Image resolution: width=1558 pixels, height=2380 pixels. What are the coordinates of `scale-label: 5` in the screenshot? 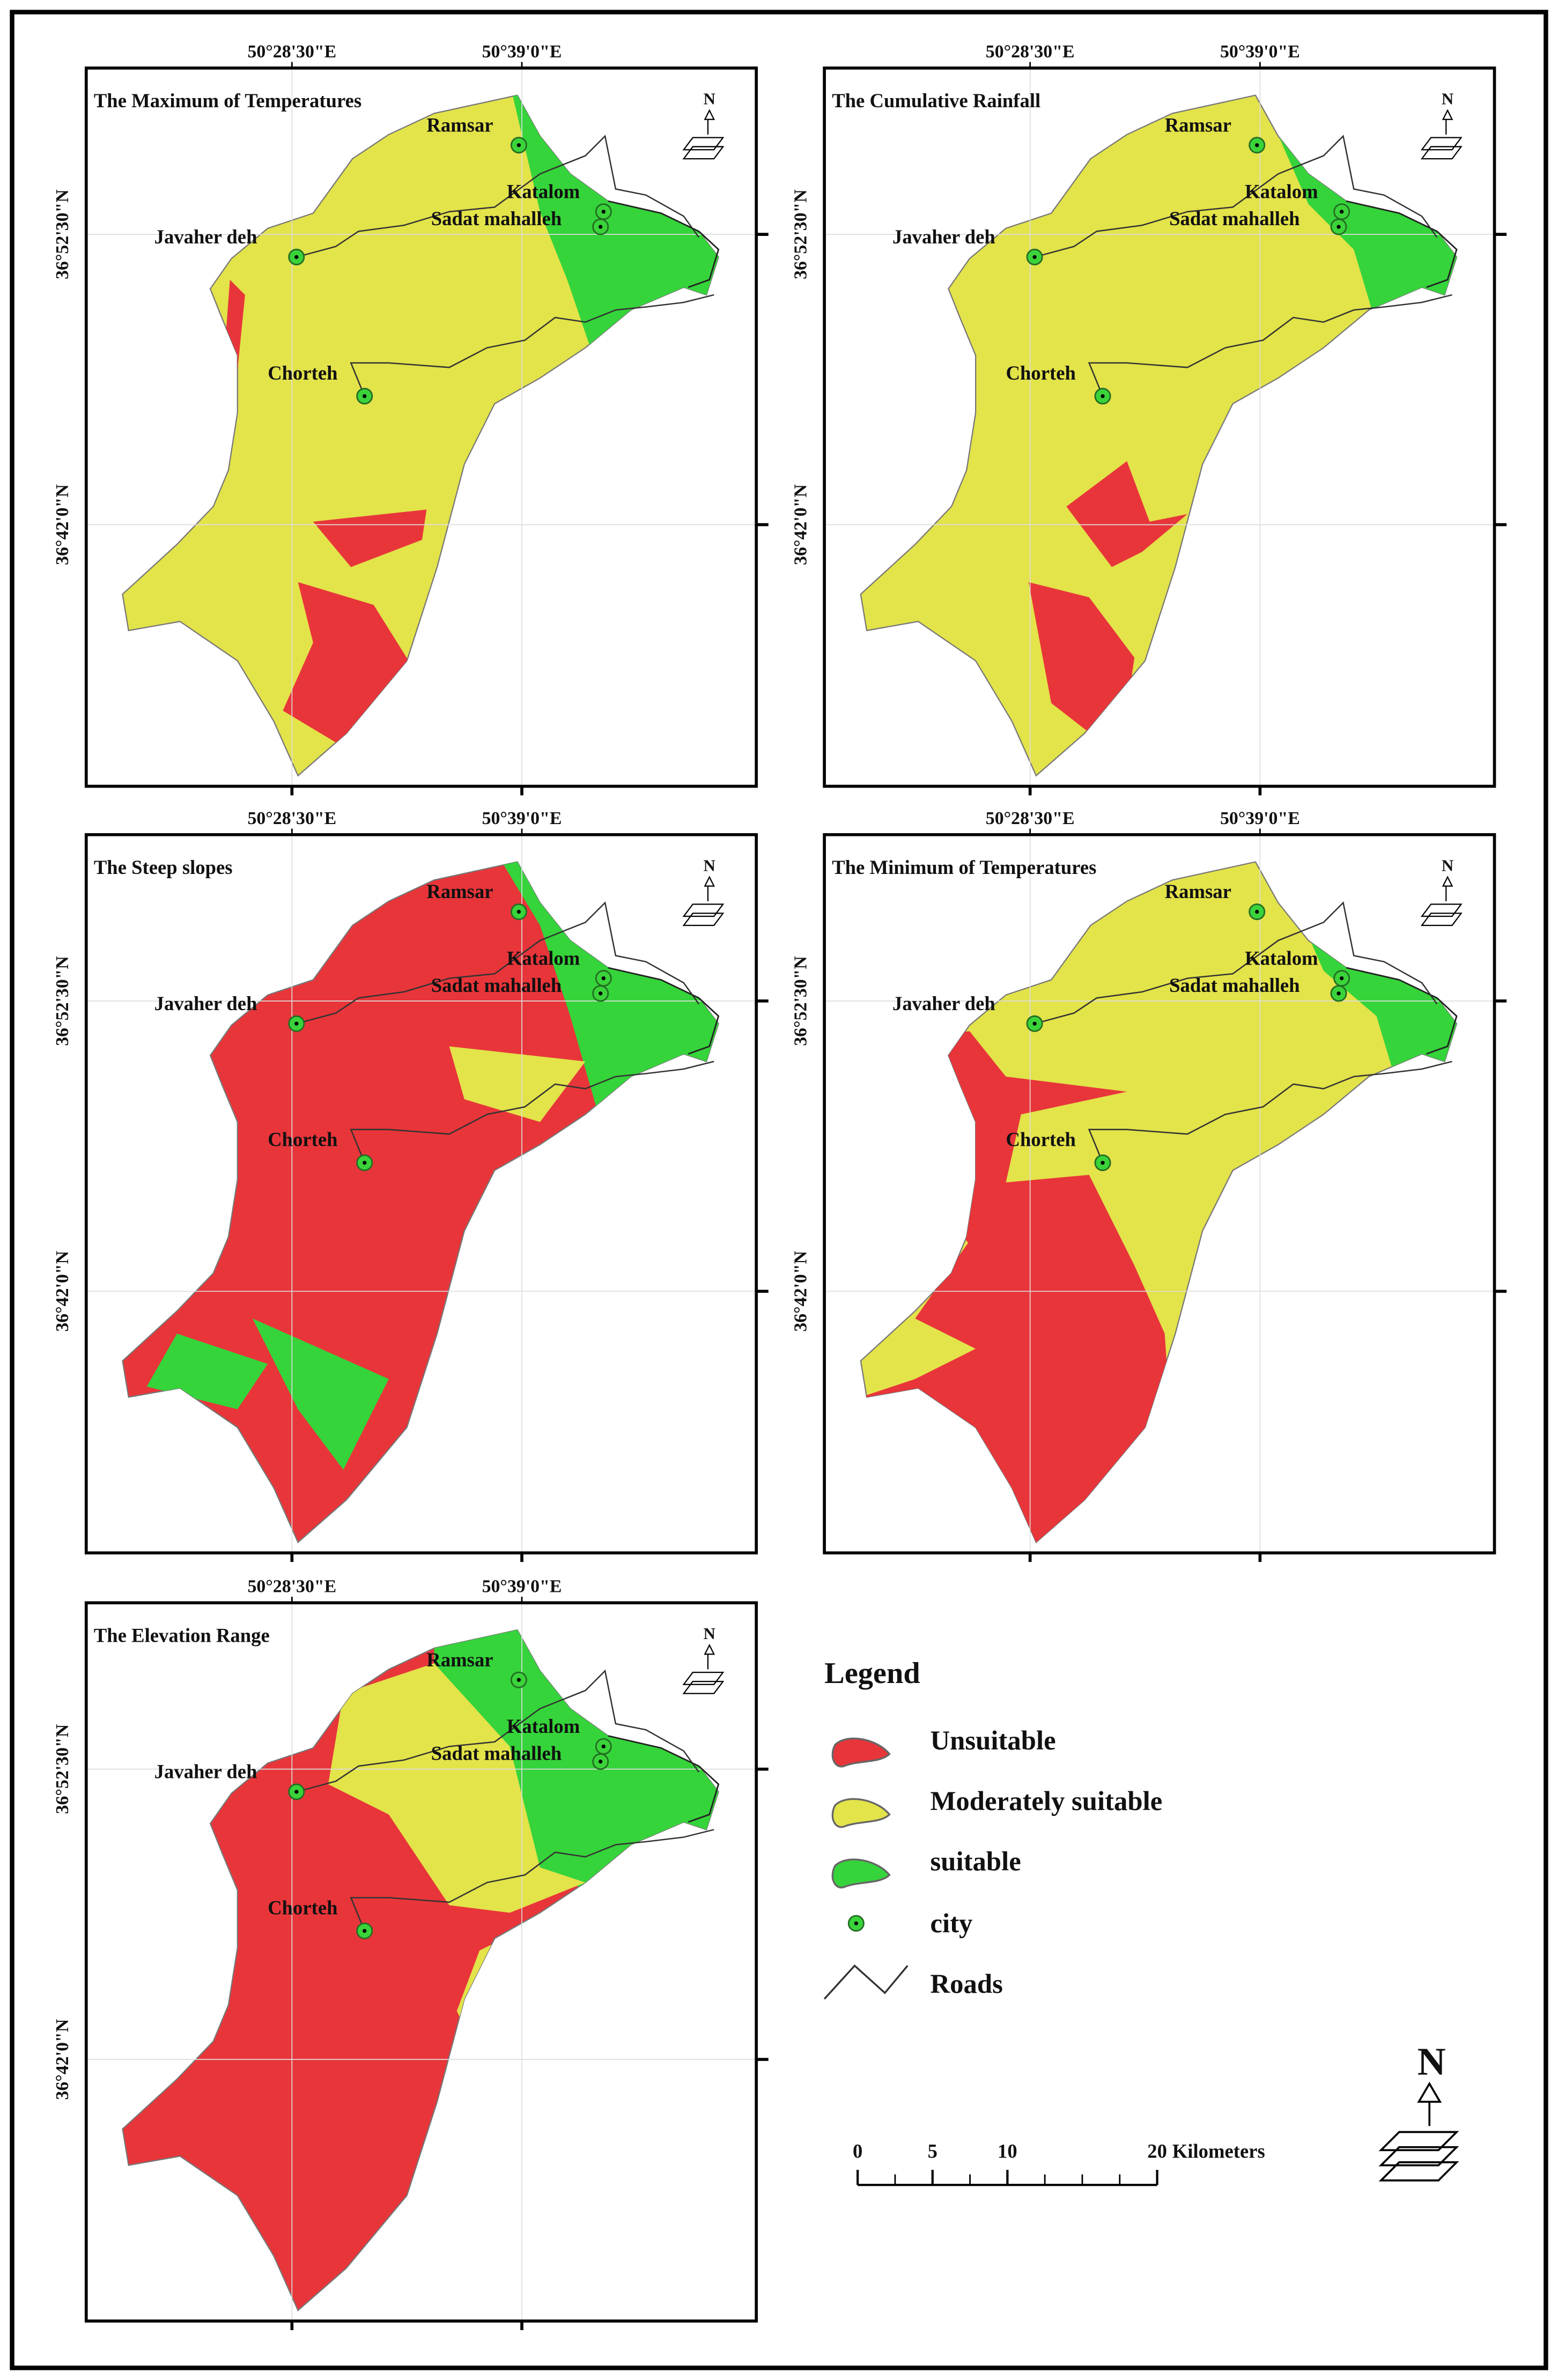 It's located at (932, 2151).